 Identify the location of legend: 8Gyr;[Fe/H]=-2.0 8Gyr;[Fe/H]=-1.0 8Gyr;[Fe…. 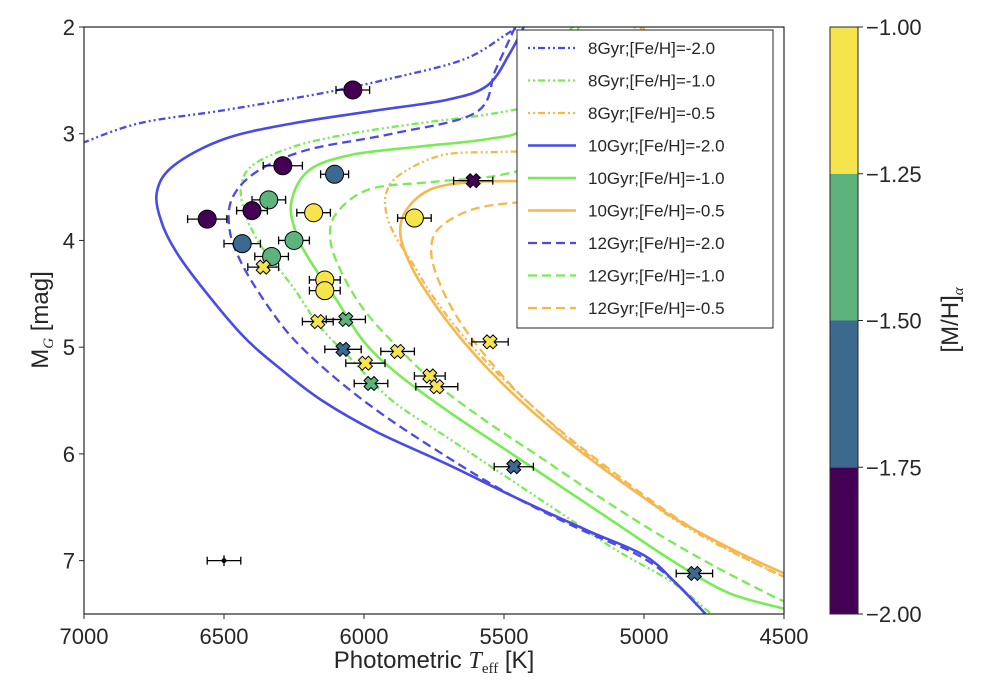
(645, 179).